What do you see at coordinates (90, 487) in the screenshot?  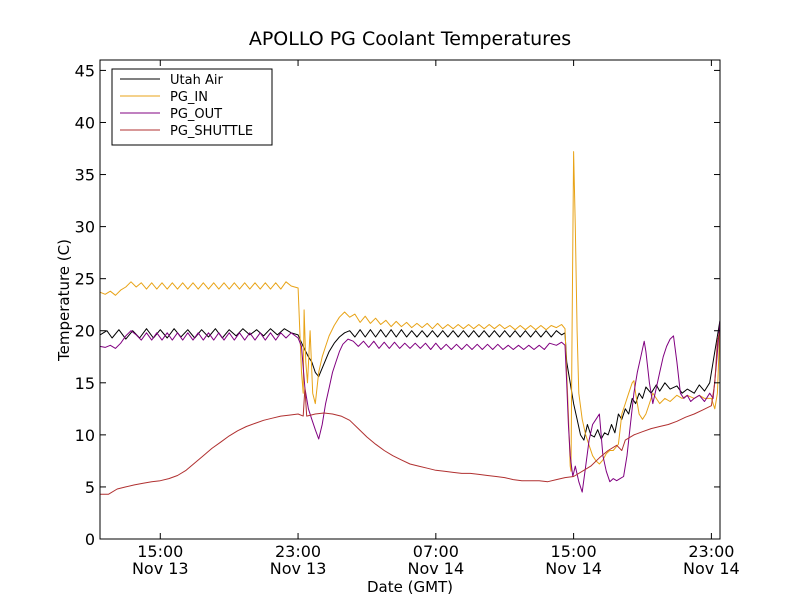 I see `y-tick-label: 5` at bounding box center [90, 487].